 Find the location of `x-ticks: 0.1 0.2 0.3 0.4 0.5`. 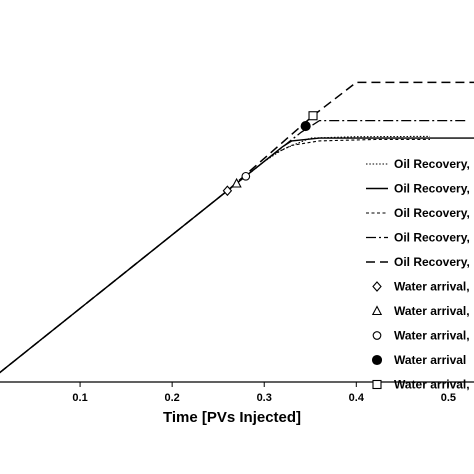

x-ticks: 0.1 0.2 0.3 0.4 0.5 is located at coordinates (264, 393).